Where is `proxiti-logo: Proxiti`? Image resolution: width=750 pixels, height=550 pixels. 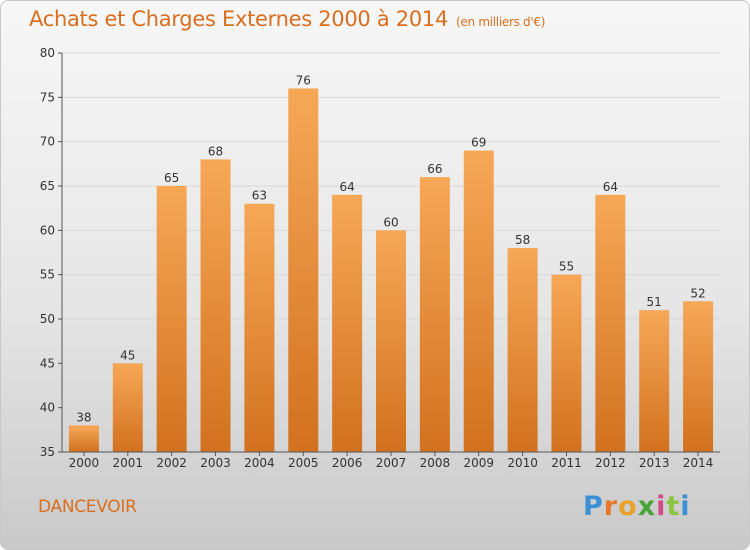 proxiti-logo: Proxiti is located at coordinates (637, 506).